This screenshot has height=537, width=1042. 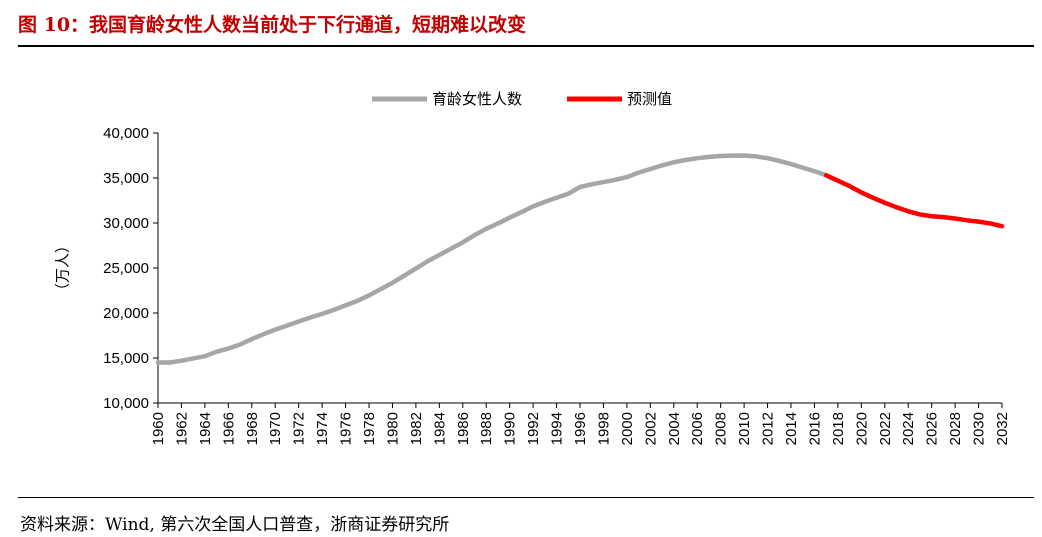 I want to click on x-tick-label: 2004, so click(x=674, y=428).